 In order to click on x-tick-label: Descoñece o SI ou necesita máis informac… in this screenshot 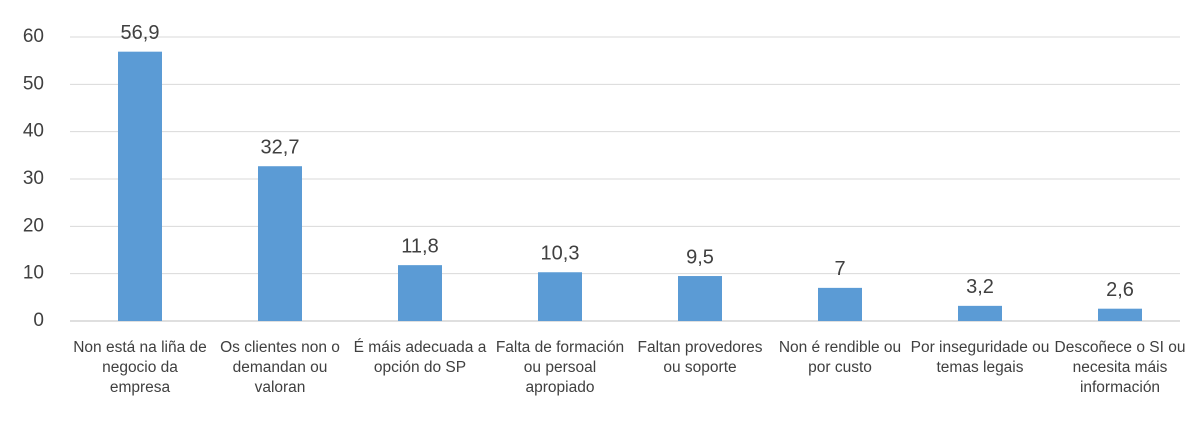, I will do `click(1119, 367)`.